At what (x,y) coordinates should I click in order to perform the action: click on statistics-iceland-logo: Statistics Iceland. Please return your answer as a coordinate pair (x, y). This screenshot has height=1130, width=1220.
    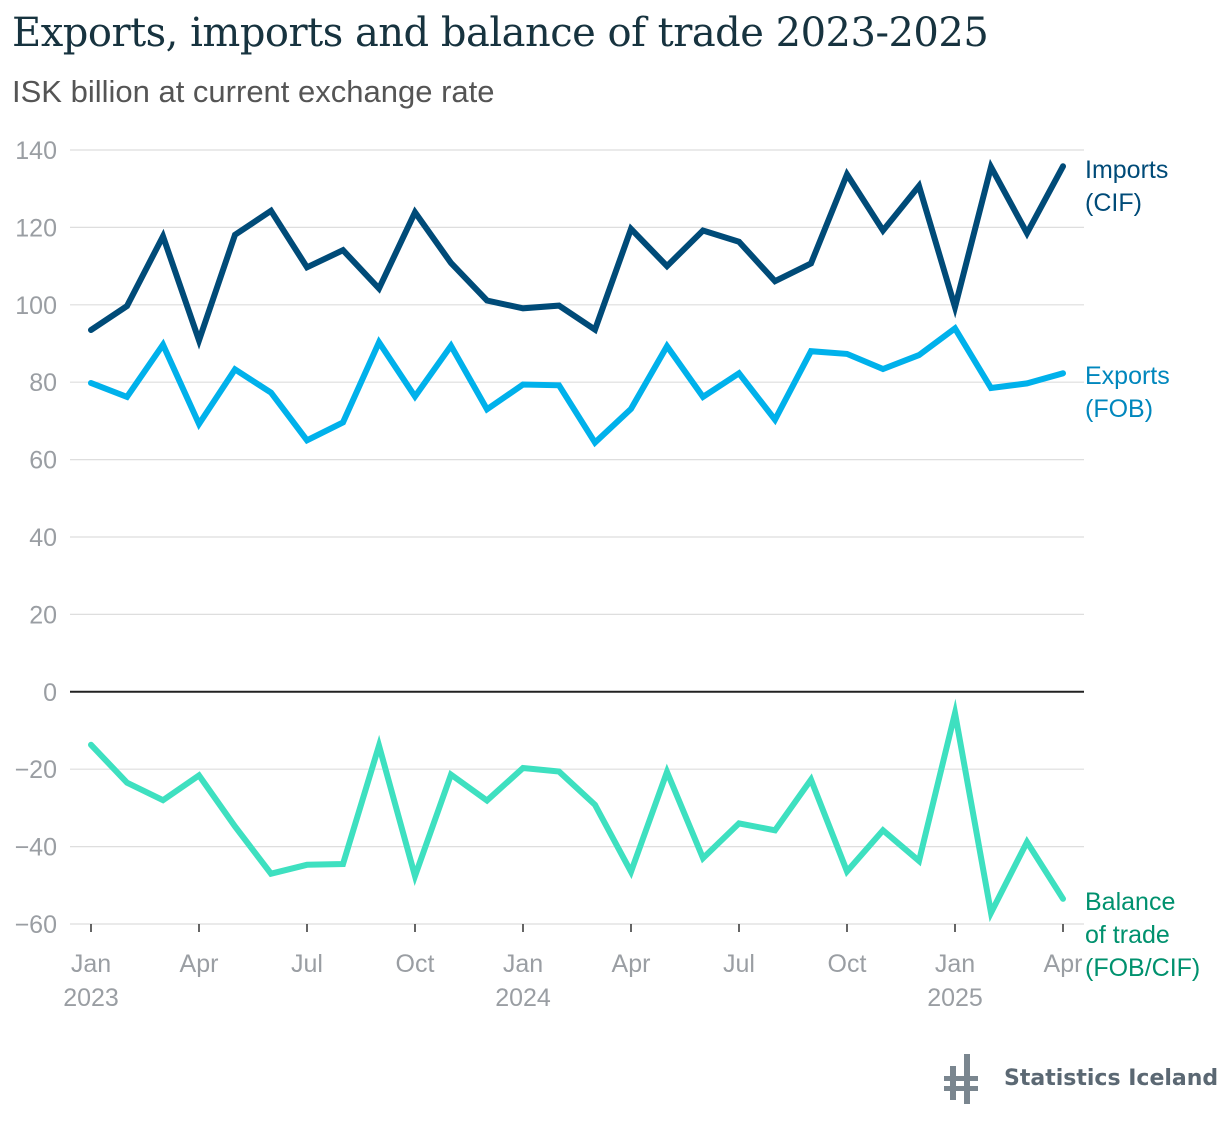
    Looking at the image, I should click on (1081, 1080).